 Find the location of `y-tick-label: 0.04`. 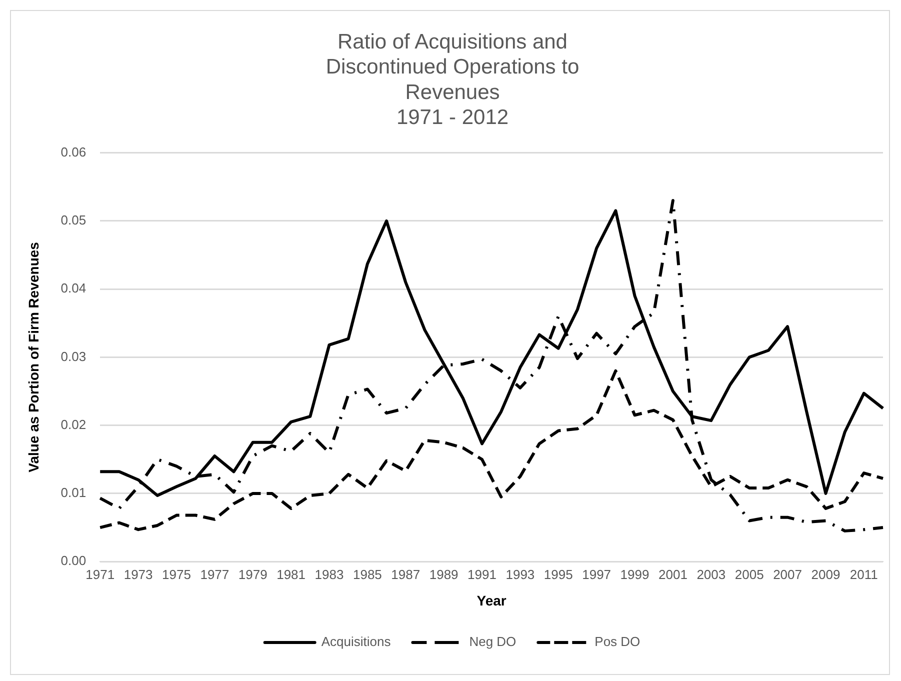

y-tick-label: 0.04 is located at coordinates (73, 288).